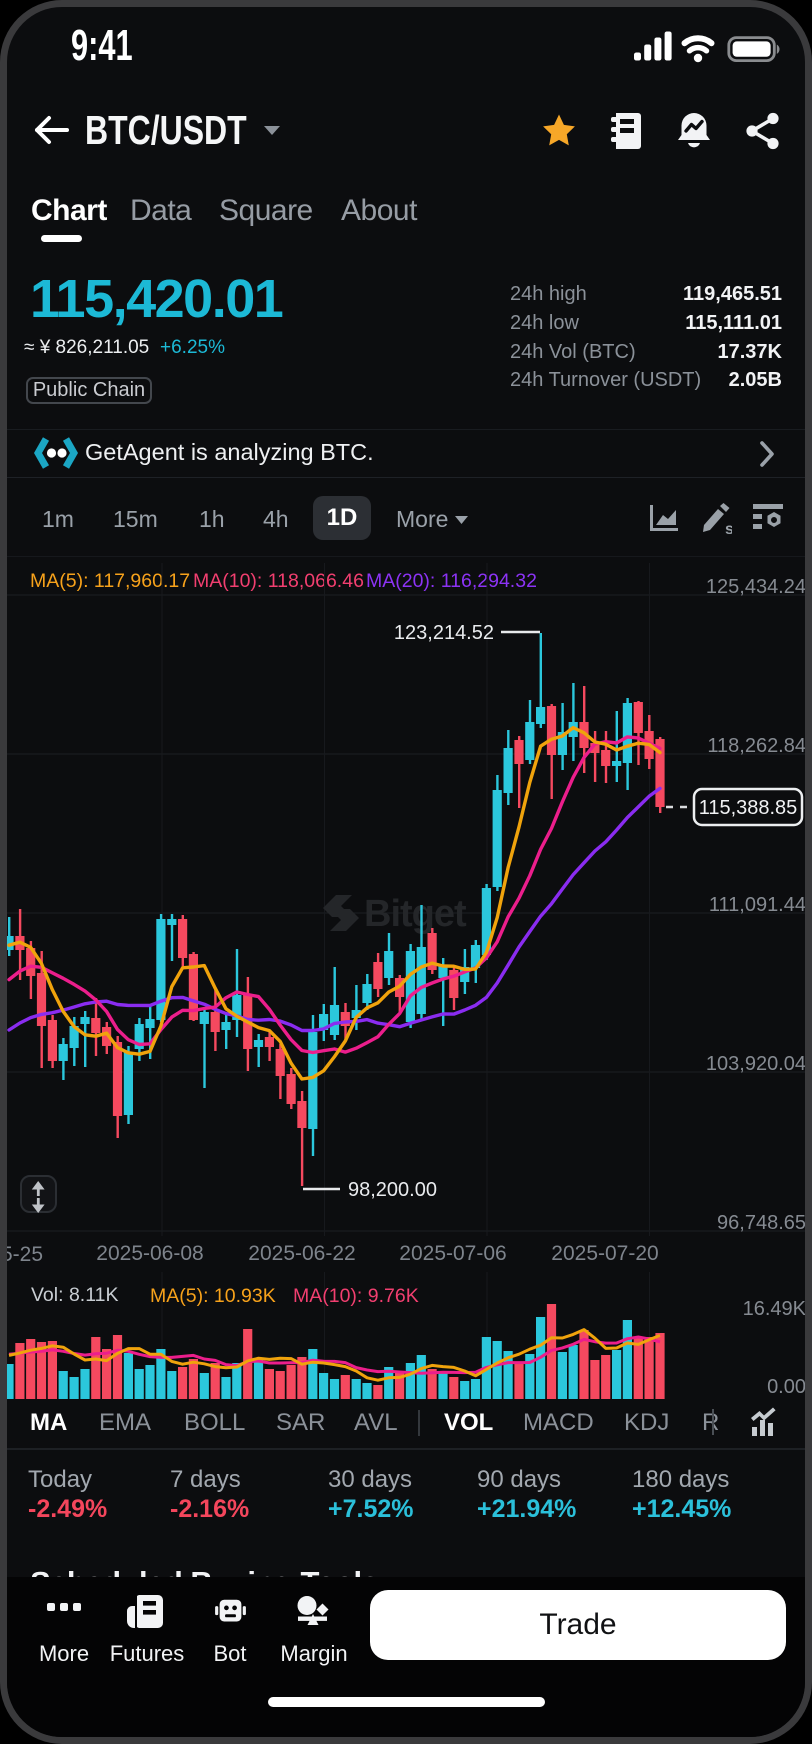 This screenshot has height=1744, width=812. I want to click on svg-text: 115,388.85, so click(748, 808).